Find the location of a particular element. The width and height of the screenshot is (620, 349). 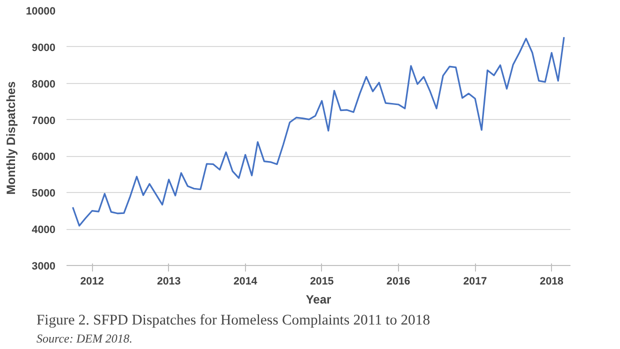

x-tick-label: 2017 is located at coordinates (475, 282).